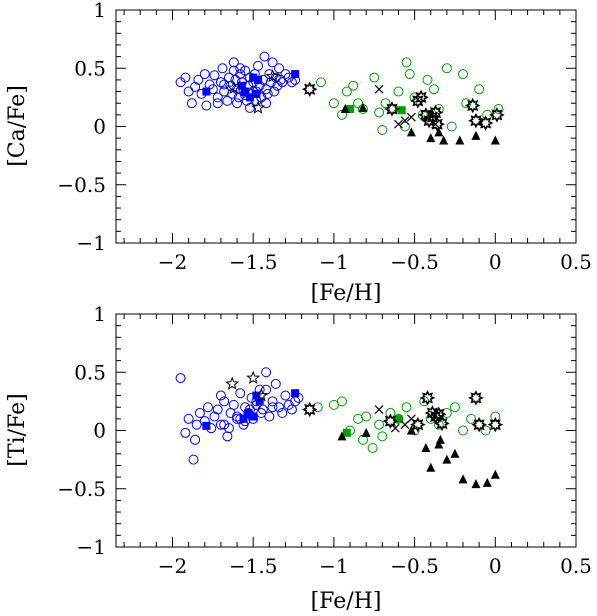 The image size is (597, 616). What do you see at coordinates (81, 127) in the screenshot?
I see `y-tick-labels: 1 0.5 0 −0.5 −1` at bounding box center [81, 127].